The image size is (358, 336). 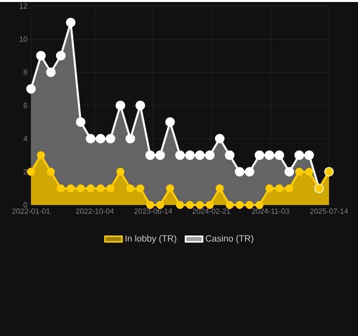 What do you see at coordinates (230, 239) in the screenshot?
I see `legend-label: Casino (TR)` at bounding box center [230, 239].